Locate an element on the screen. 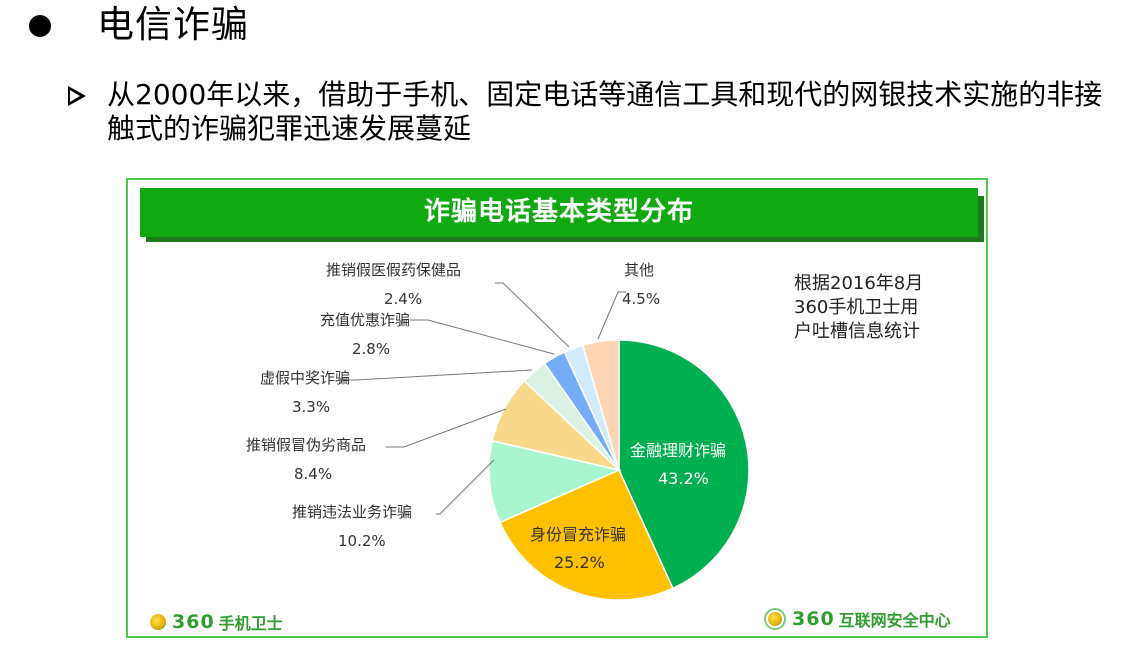 This screenshot has width=1133, height=658. label-finance: 金融理财诈骗 is located at coordinates (678, 450).